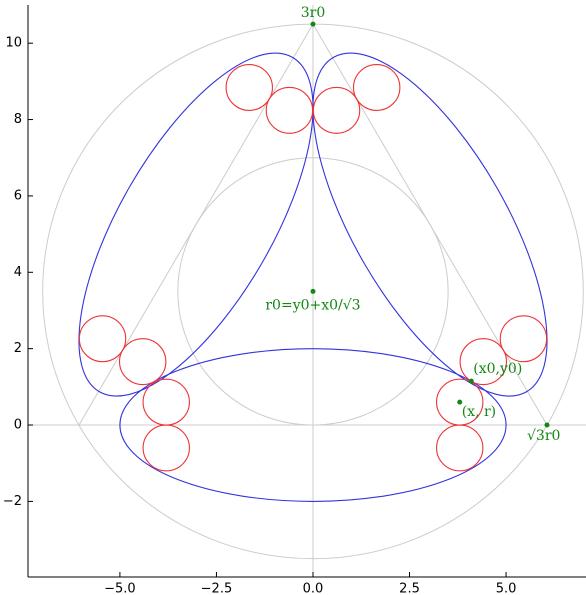  Describe the element at coordinates (479, 412) in the screenshot. I see `point-label: (x, r)` at that location.